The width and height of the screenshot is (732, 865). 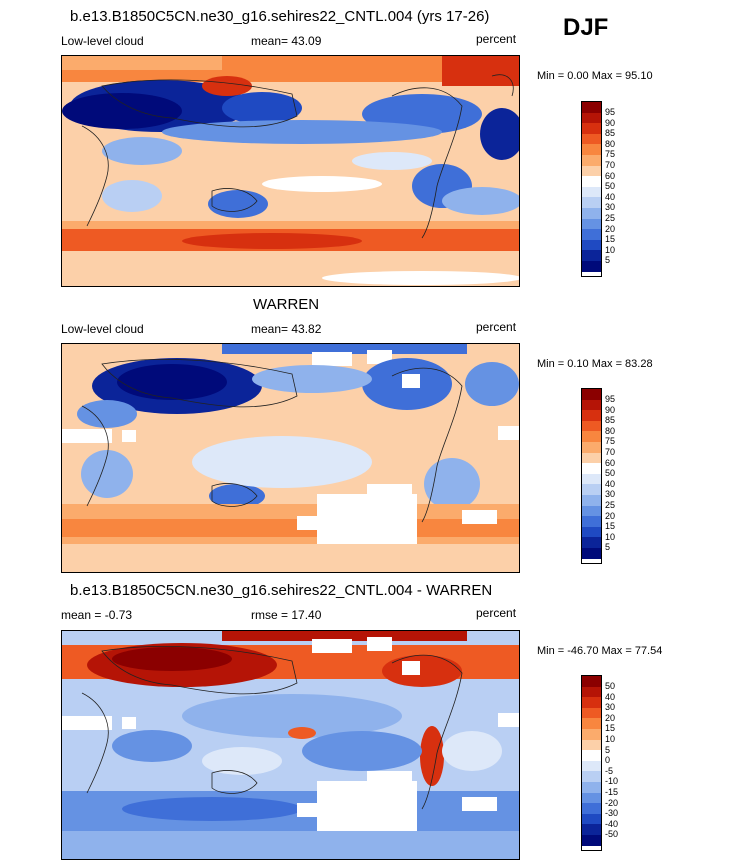 What do you see at coordinates (612, 802) in the screenshot?
I see `colorbar-tick-label: -20` at bounding box center [612, 802].